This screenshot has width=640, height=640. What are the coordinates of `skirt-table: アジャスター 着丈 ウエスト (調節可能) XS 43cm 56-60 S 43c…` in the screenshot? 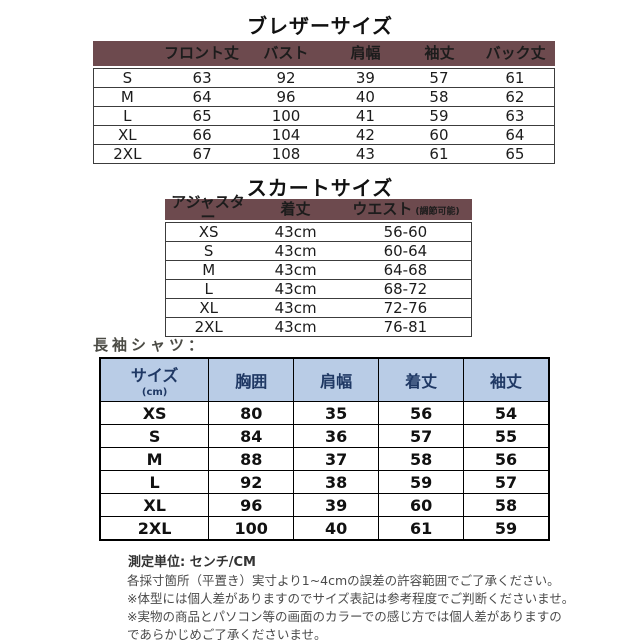 It's located at (318, 265).